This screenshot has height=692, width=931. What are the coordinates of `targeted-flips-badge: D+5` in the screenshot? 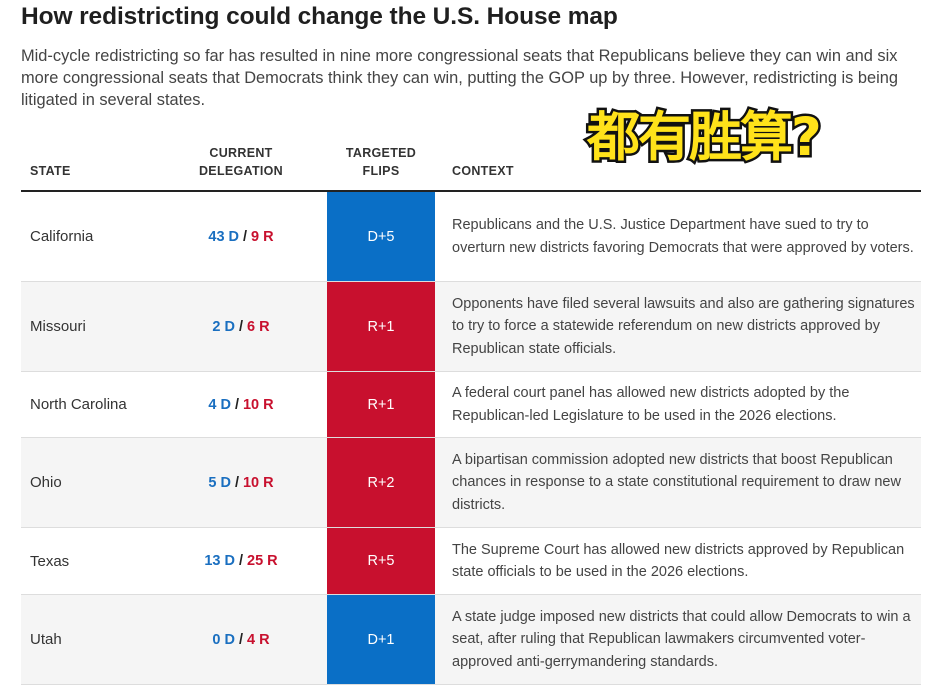 It's located at (381, 236).